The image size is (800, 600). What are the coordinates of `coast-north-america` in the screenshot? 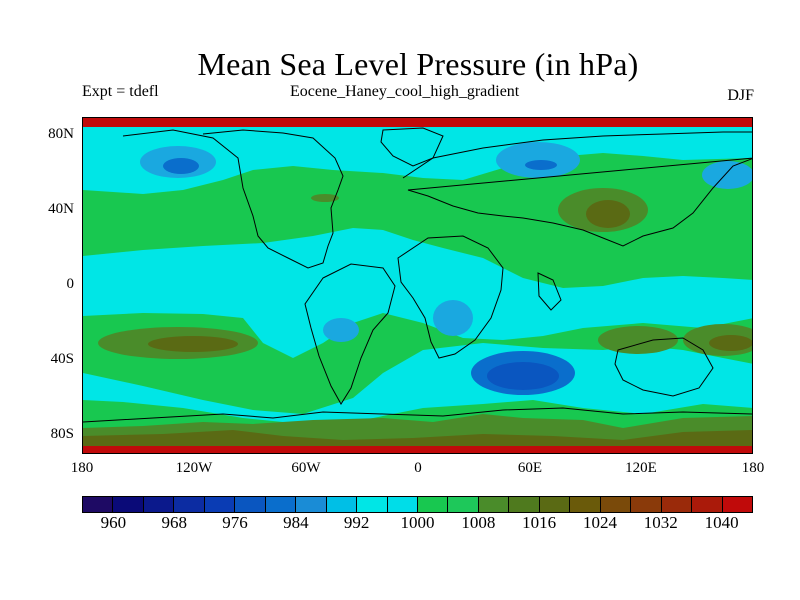 It's located at (233, 199).